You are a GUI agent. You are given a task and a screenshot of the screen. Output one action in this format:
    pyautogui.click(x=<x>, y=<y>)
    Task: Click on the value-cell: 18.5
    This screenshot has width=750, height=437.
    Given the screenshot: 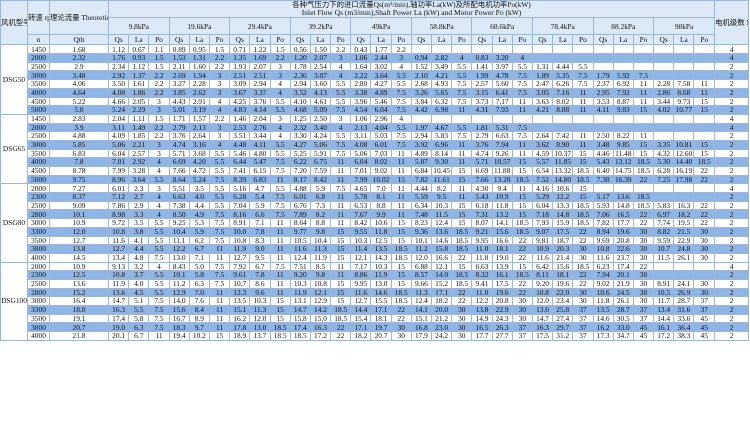 What is the action you would take?
    pyautogui.click(x=583, y=214)
    